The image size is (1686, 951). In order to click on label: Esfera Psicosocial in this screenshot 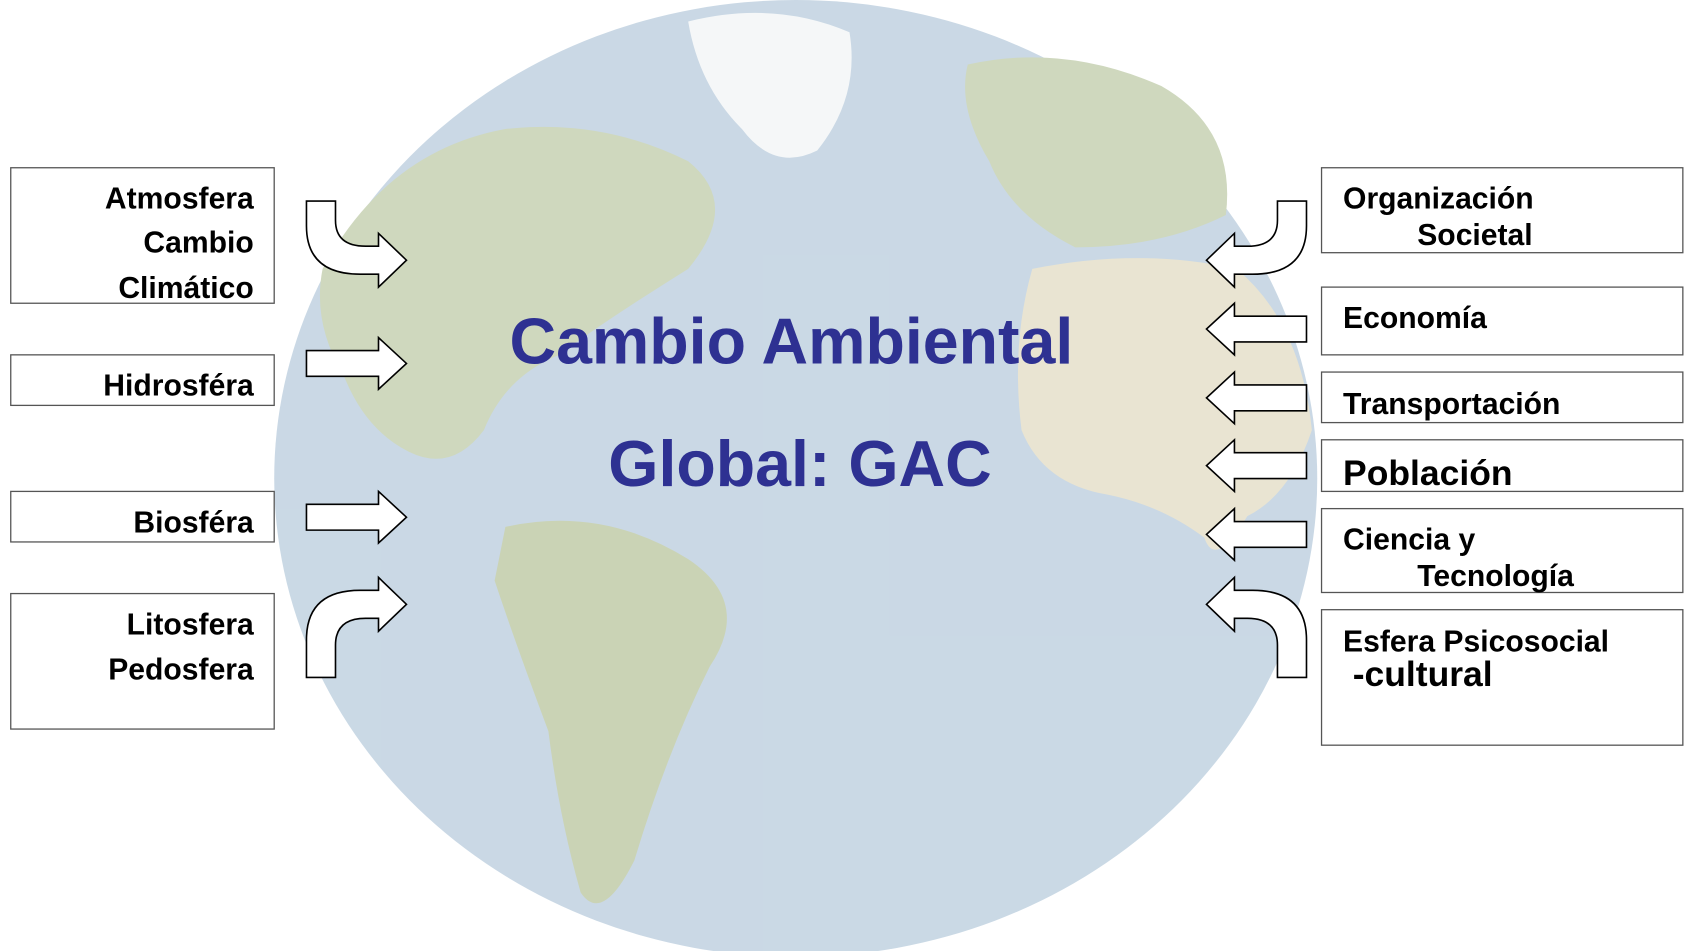, I will do `click(1476, 642)`.